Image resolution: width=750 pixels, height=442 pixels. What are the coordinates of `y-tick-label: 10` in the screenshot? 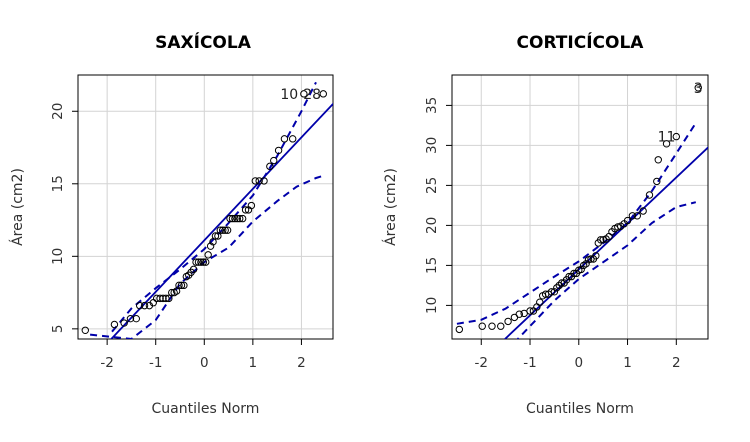 It's located at (432, 305).